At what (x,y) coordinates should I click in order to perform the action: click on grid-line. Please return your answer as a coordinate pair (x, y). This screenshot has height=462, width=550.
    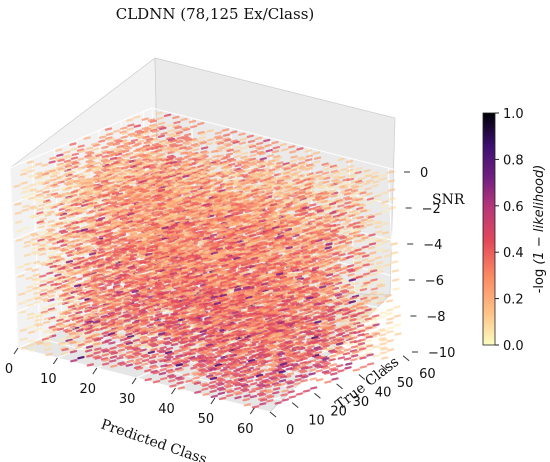
    Looking at the image, I should click on (14, 258).